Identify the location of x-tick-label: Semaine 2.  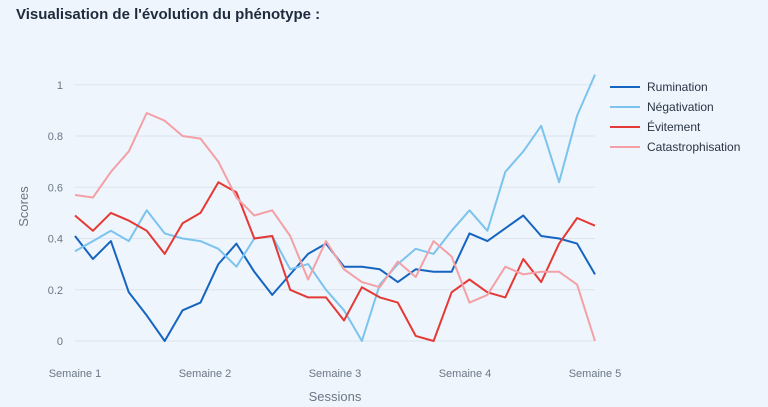
(205, 374).